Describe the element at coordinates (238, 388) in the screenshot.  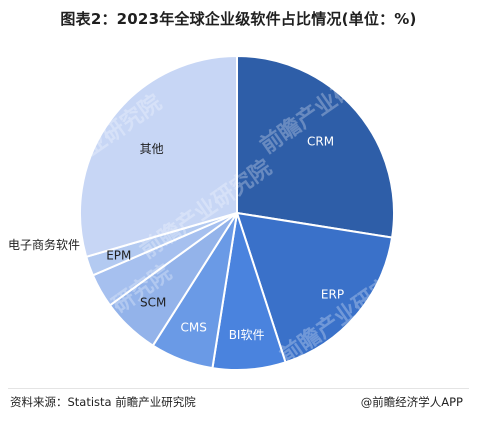
I see `footer-divider` at that location.